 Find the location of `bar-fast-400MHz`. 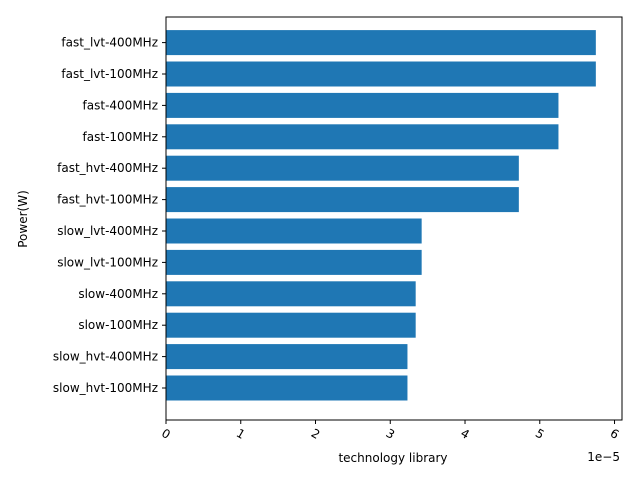

bar-fast-400MHz is located at coordinates (362, 105).